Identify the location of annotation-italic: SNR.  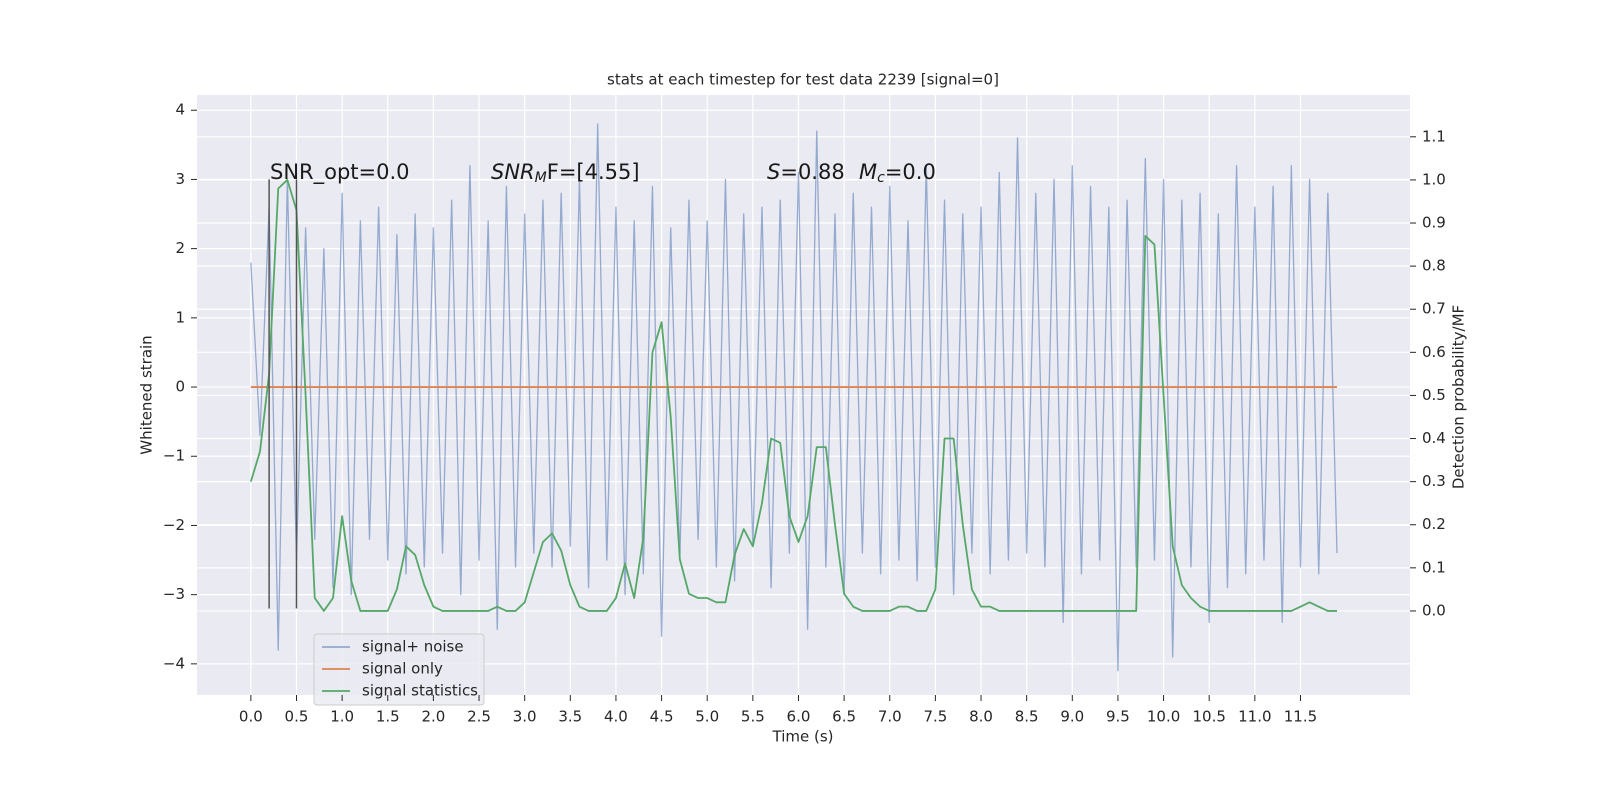
(513, 172).